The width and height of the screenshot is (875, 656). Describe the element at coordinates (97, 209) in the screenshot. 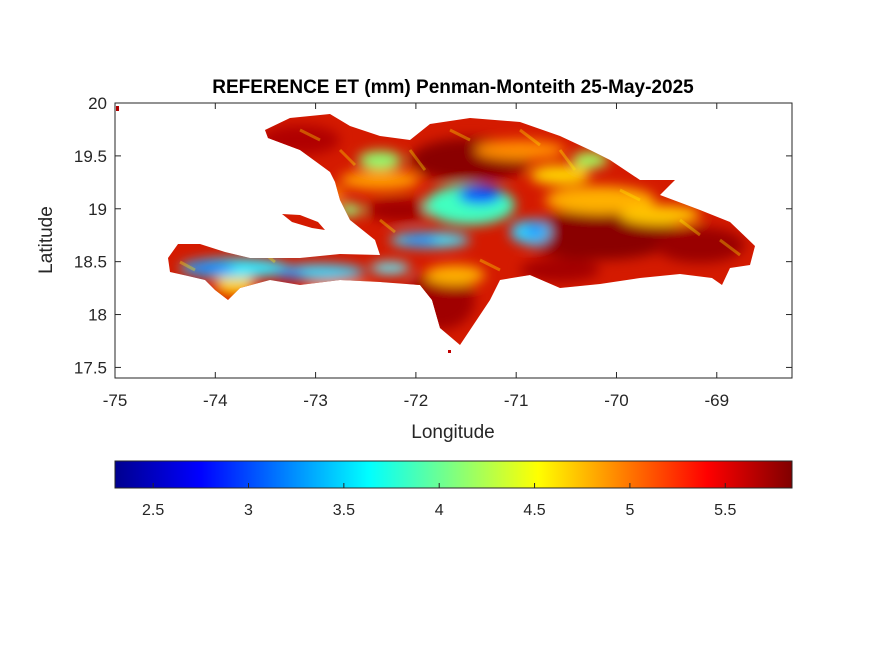

I see `y-tick-label: 19` at that location.